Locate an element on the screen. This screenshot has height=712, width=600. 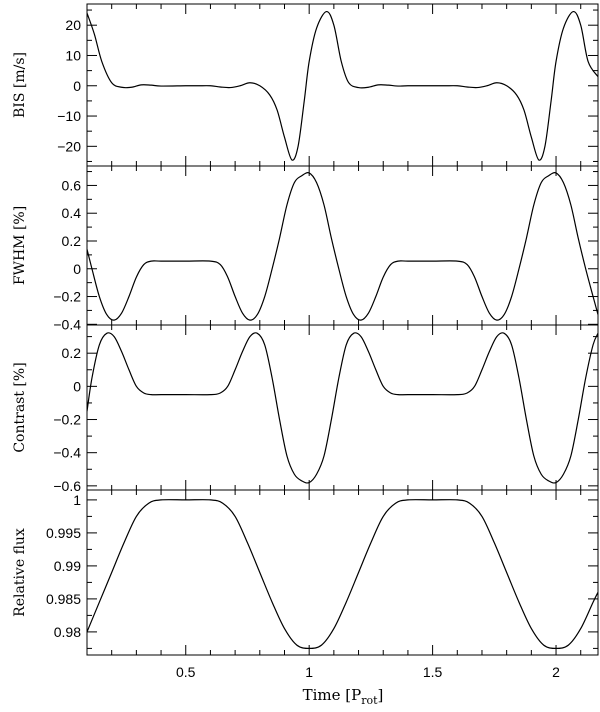
x-axis-label-main: Time [P is located at coordinates (332, 695).